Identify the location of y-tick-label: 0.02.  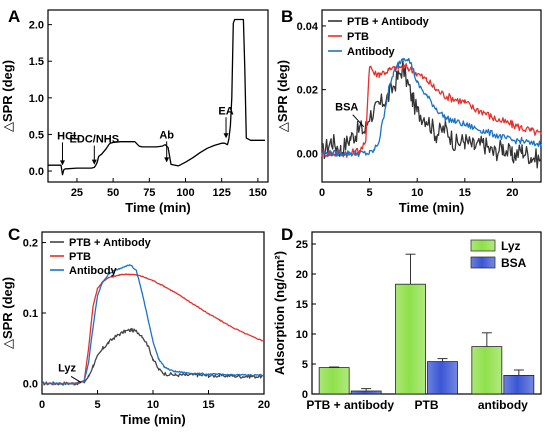
(307, 91).